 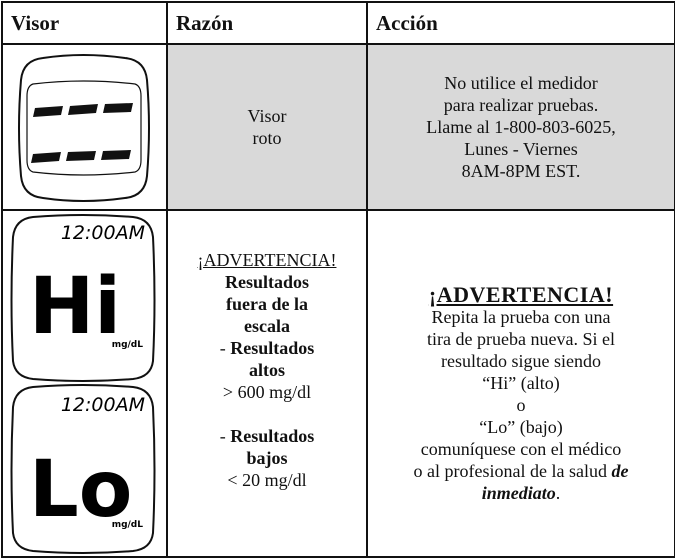 I want to click on text-line: escala, so click(x=267, y=326).